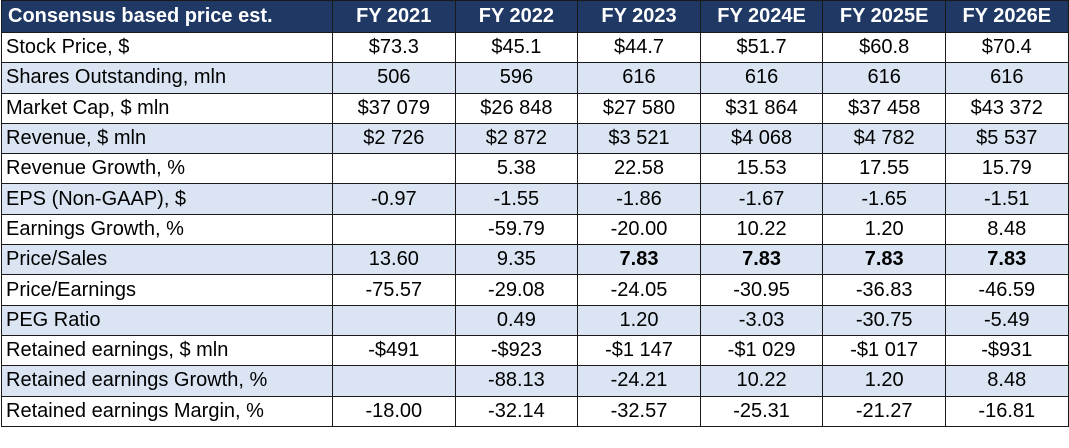 The width and height of the screenshot is (1069, 448). What do you see at coordinates (1006, 199) in the screenshot?
I see `table-cell: -1.51` at bounding box center [1006, 199].